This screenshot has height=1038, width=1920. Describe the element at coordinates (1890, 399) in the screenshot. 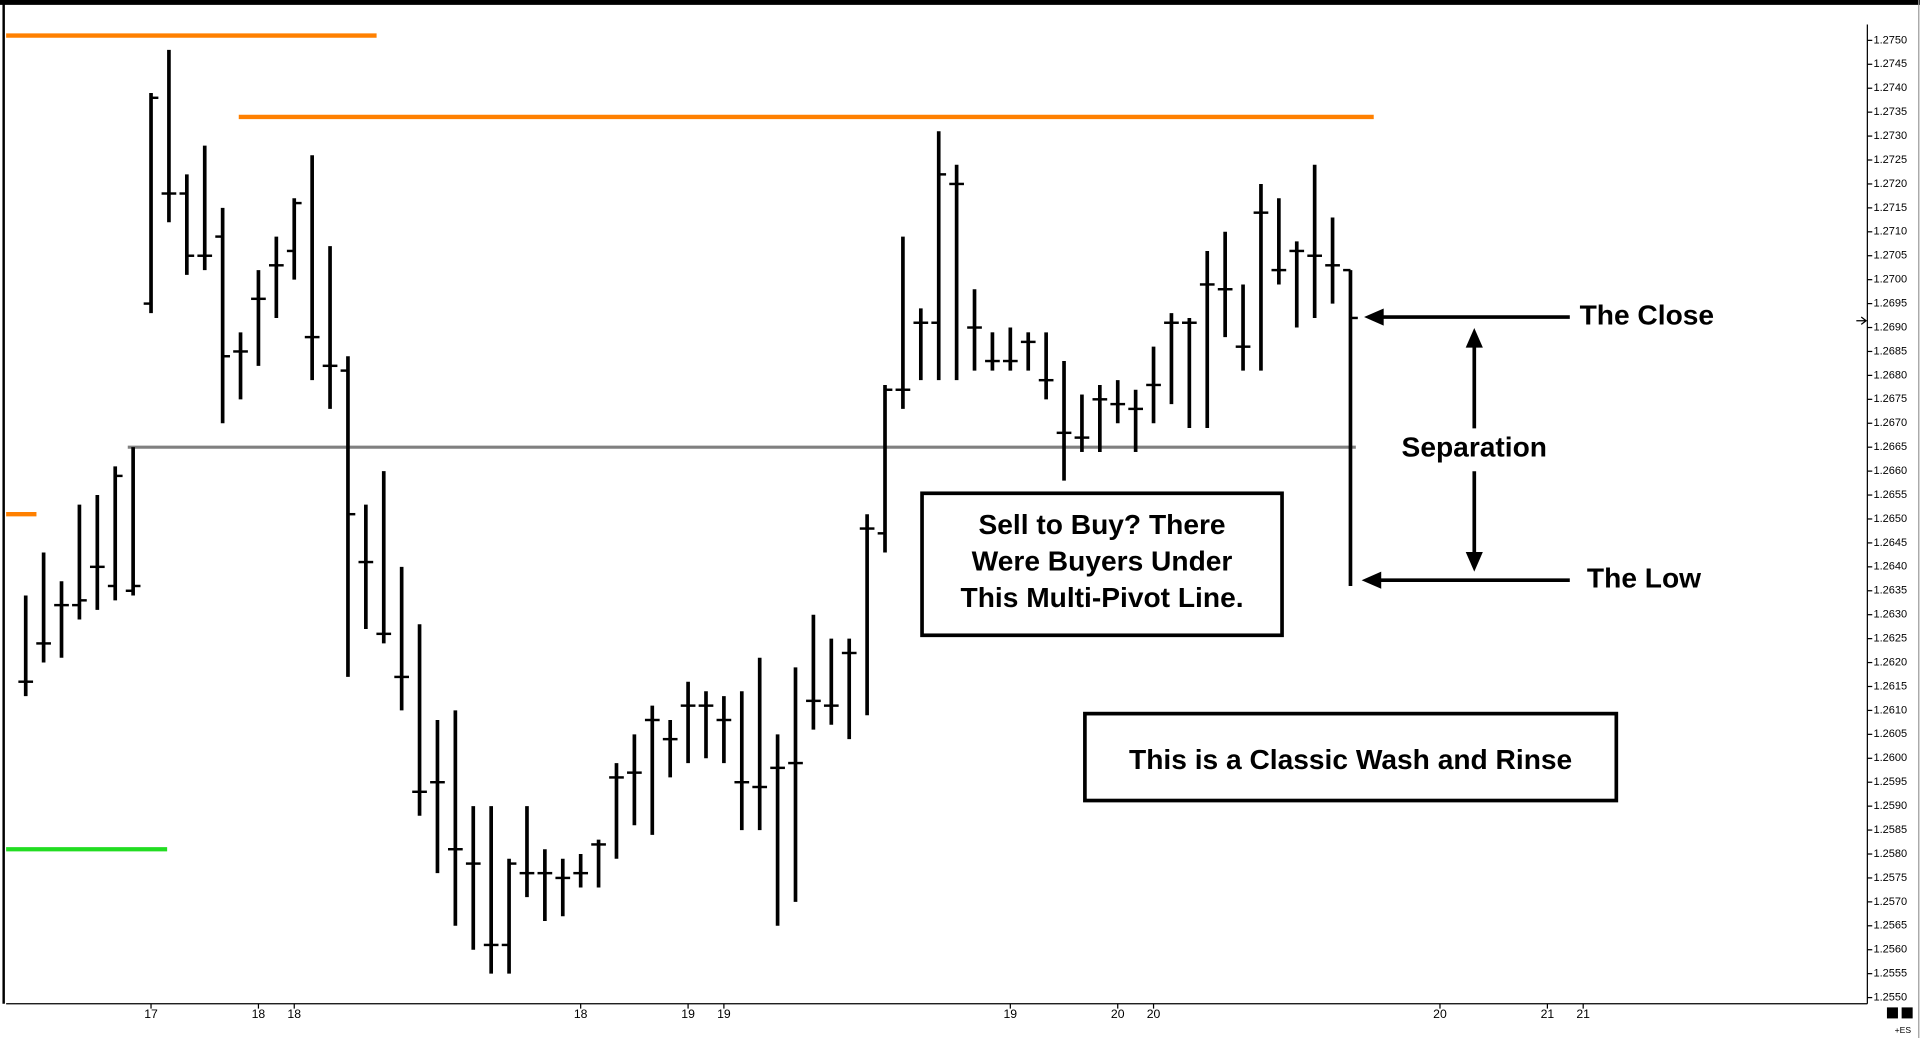

I see `y-tick-label: 1.2675` at that location.